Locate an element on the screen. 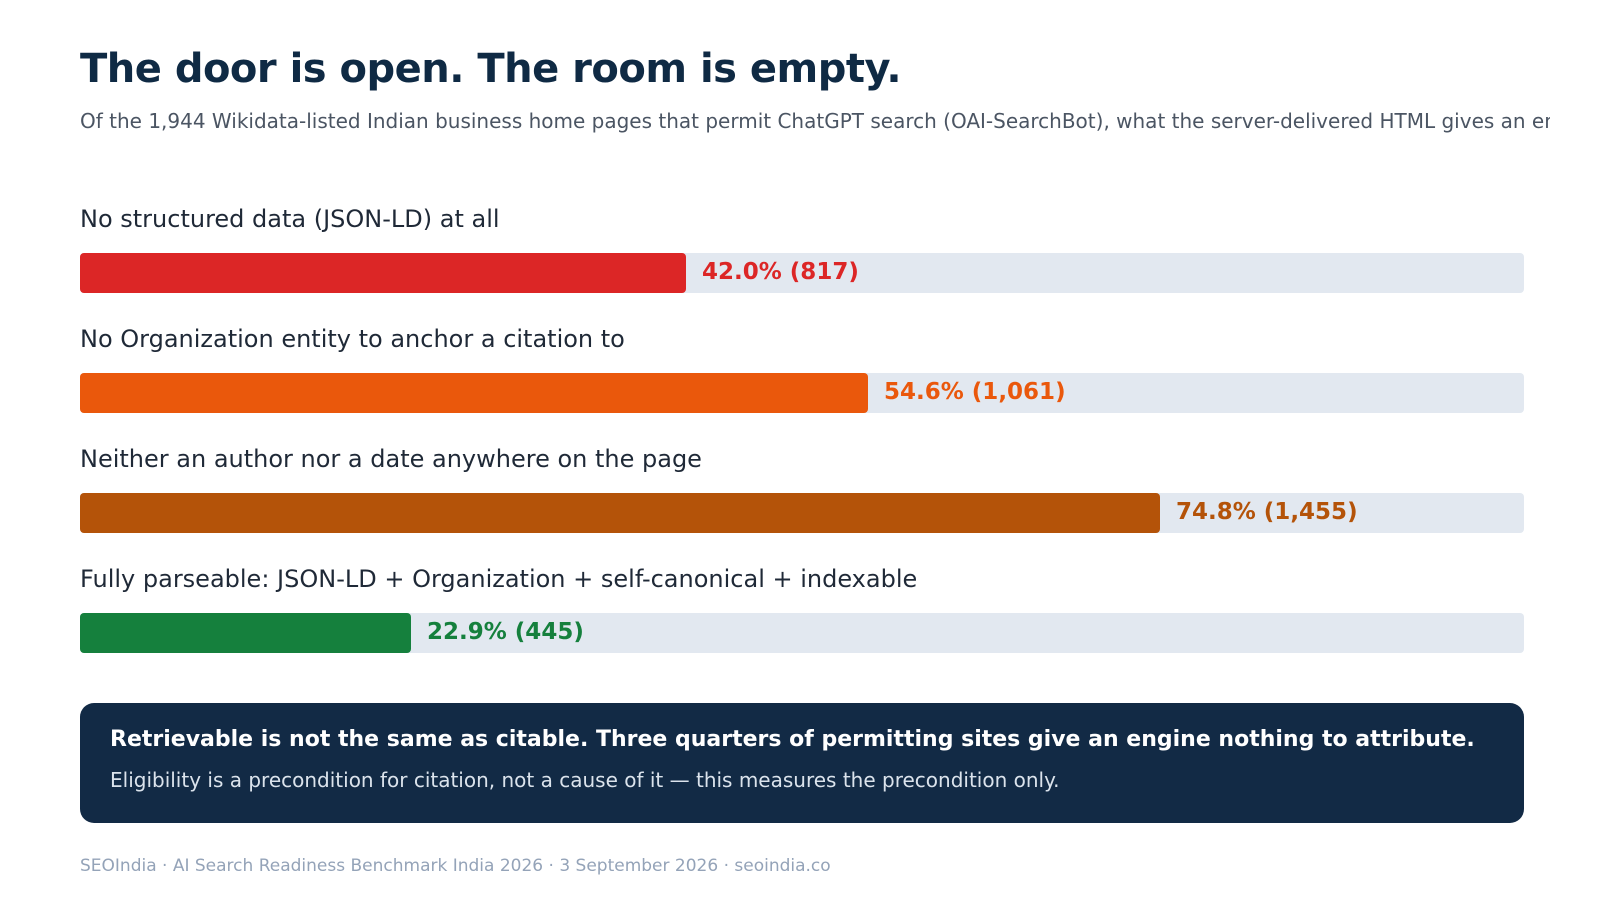  bar-track: 22.9% (445) is located at coordinates (802, 633).